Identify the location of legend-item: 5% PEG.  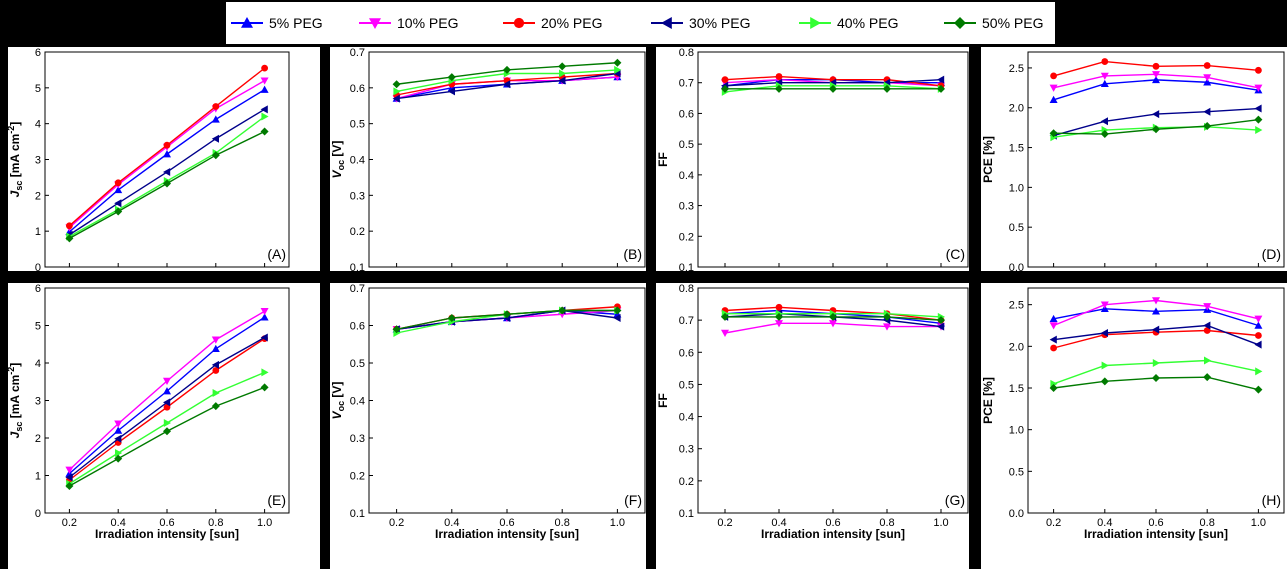
(277, 23).